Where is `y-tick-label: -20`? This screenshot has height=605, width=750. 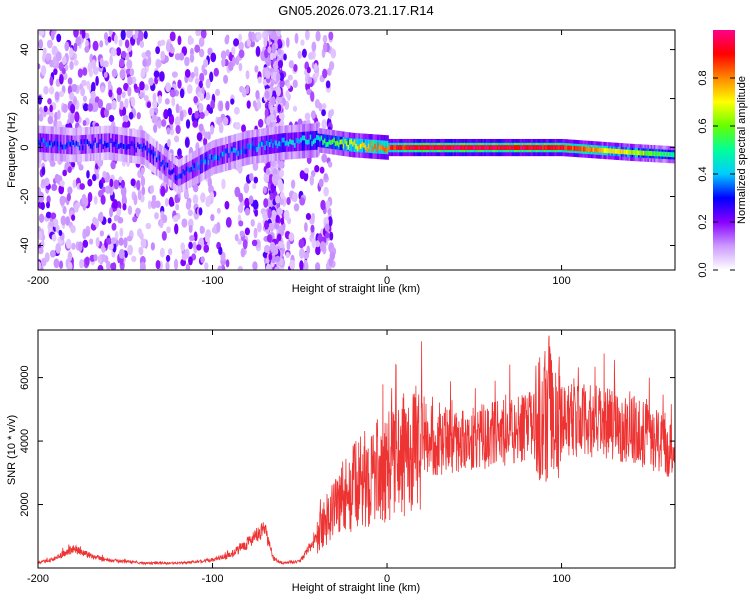
y-tick-label: -20 is located at coordinates (25, 197).